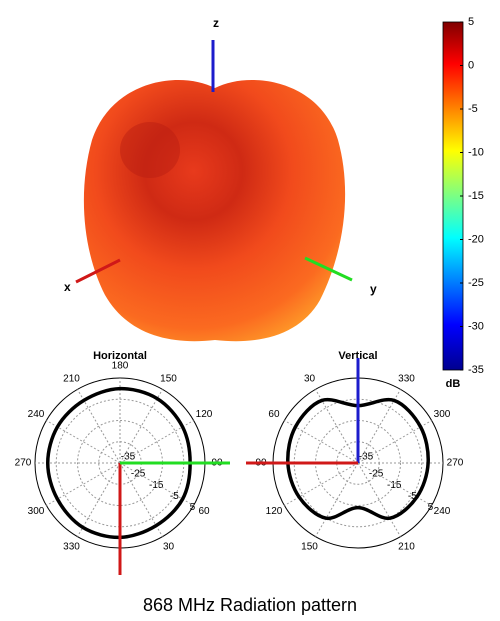 This screenshot has height=621, width=500. Describe the element at coordinates (471, 65) in the screenshot. I see `colorbar-tick-label: 0` at that location.